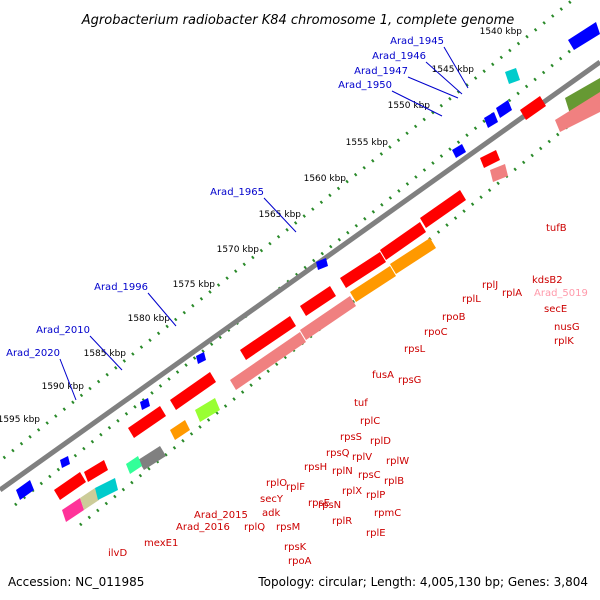  I want to click on gene-label-red: Arad_2015, so click(221, 515).